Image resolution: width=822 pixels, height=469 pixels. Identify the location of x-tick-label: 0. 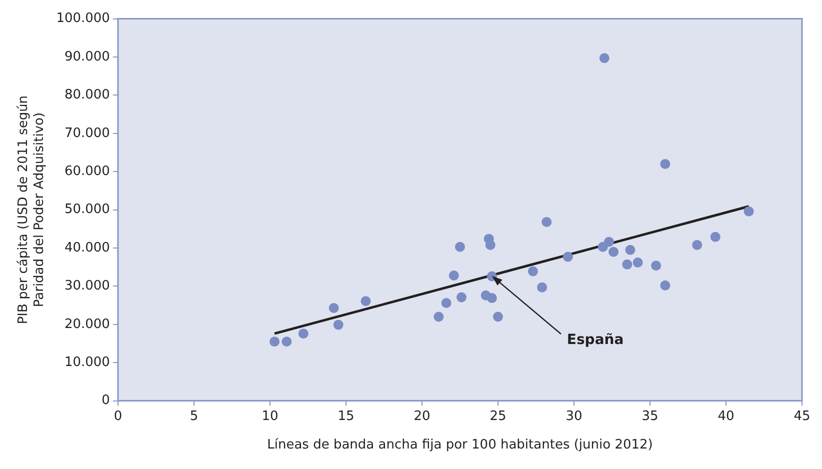
(118, 416).